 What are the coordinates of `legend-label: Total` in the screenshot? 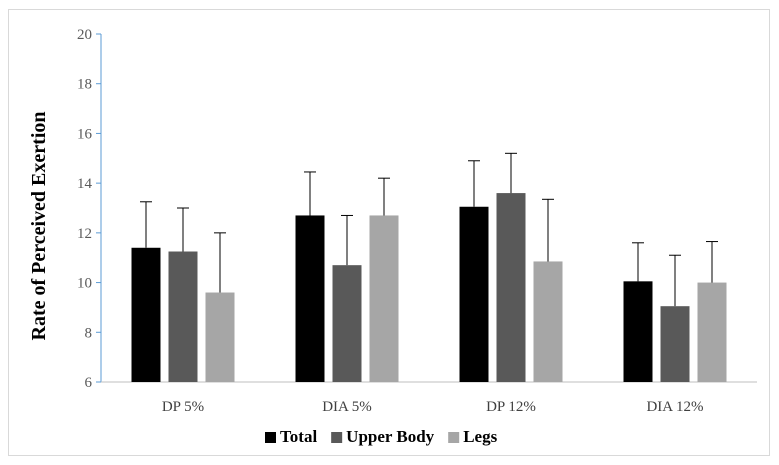 It's located at (298, 436).